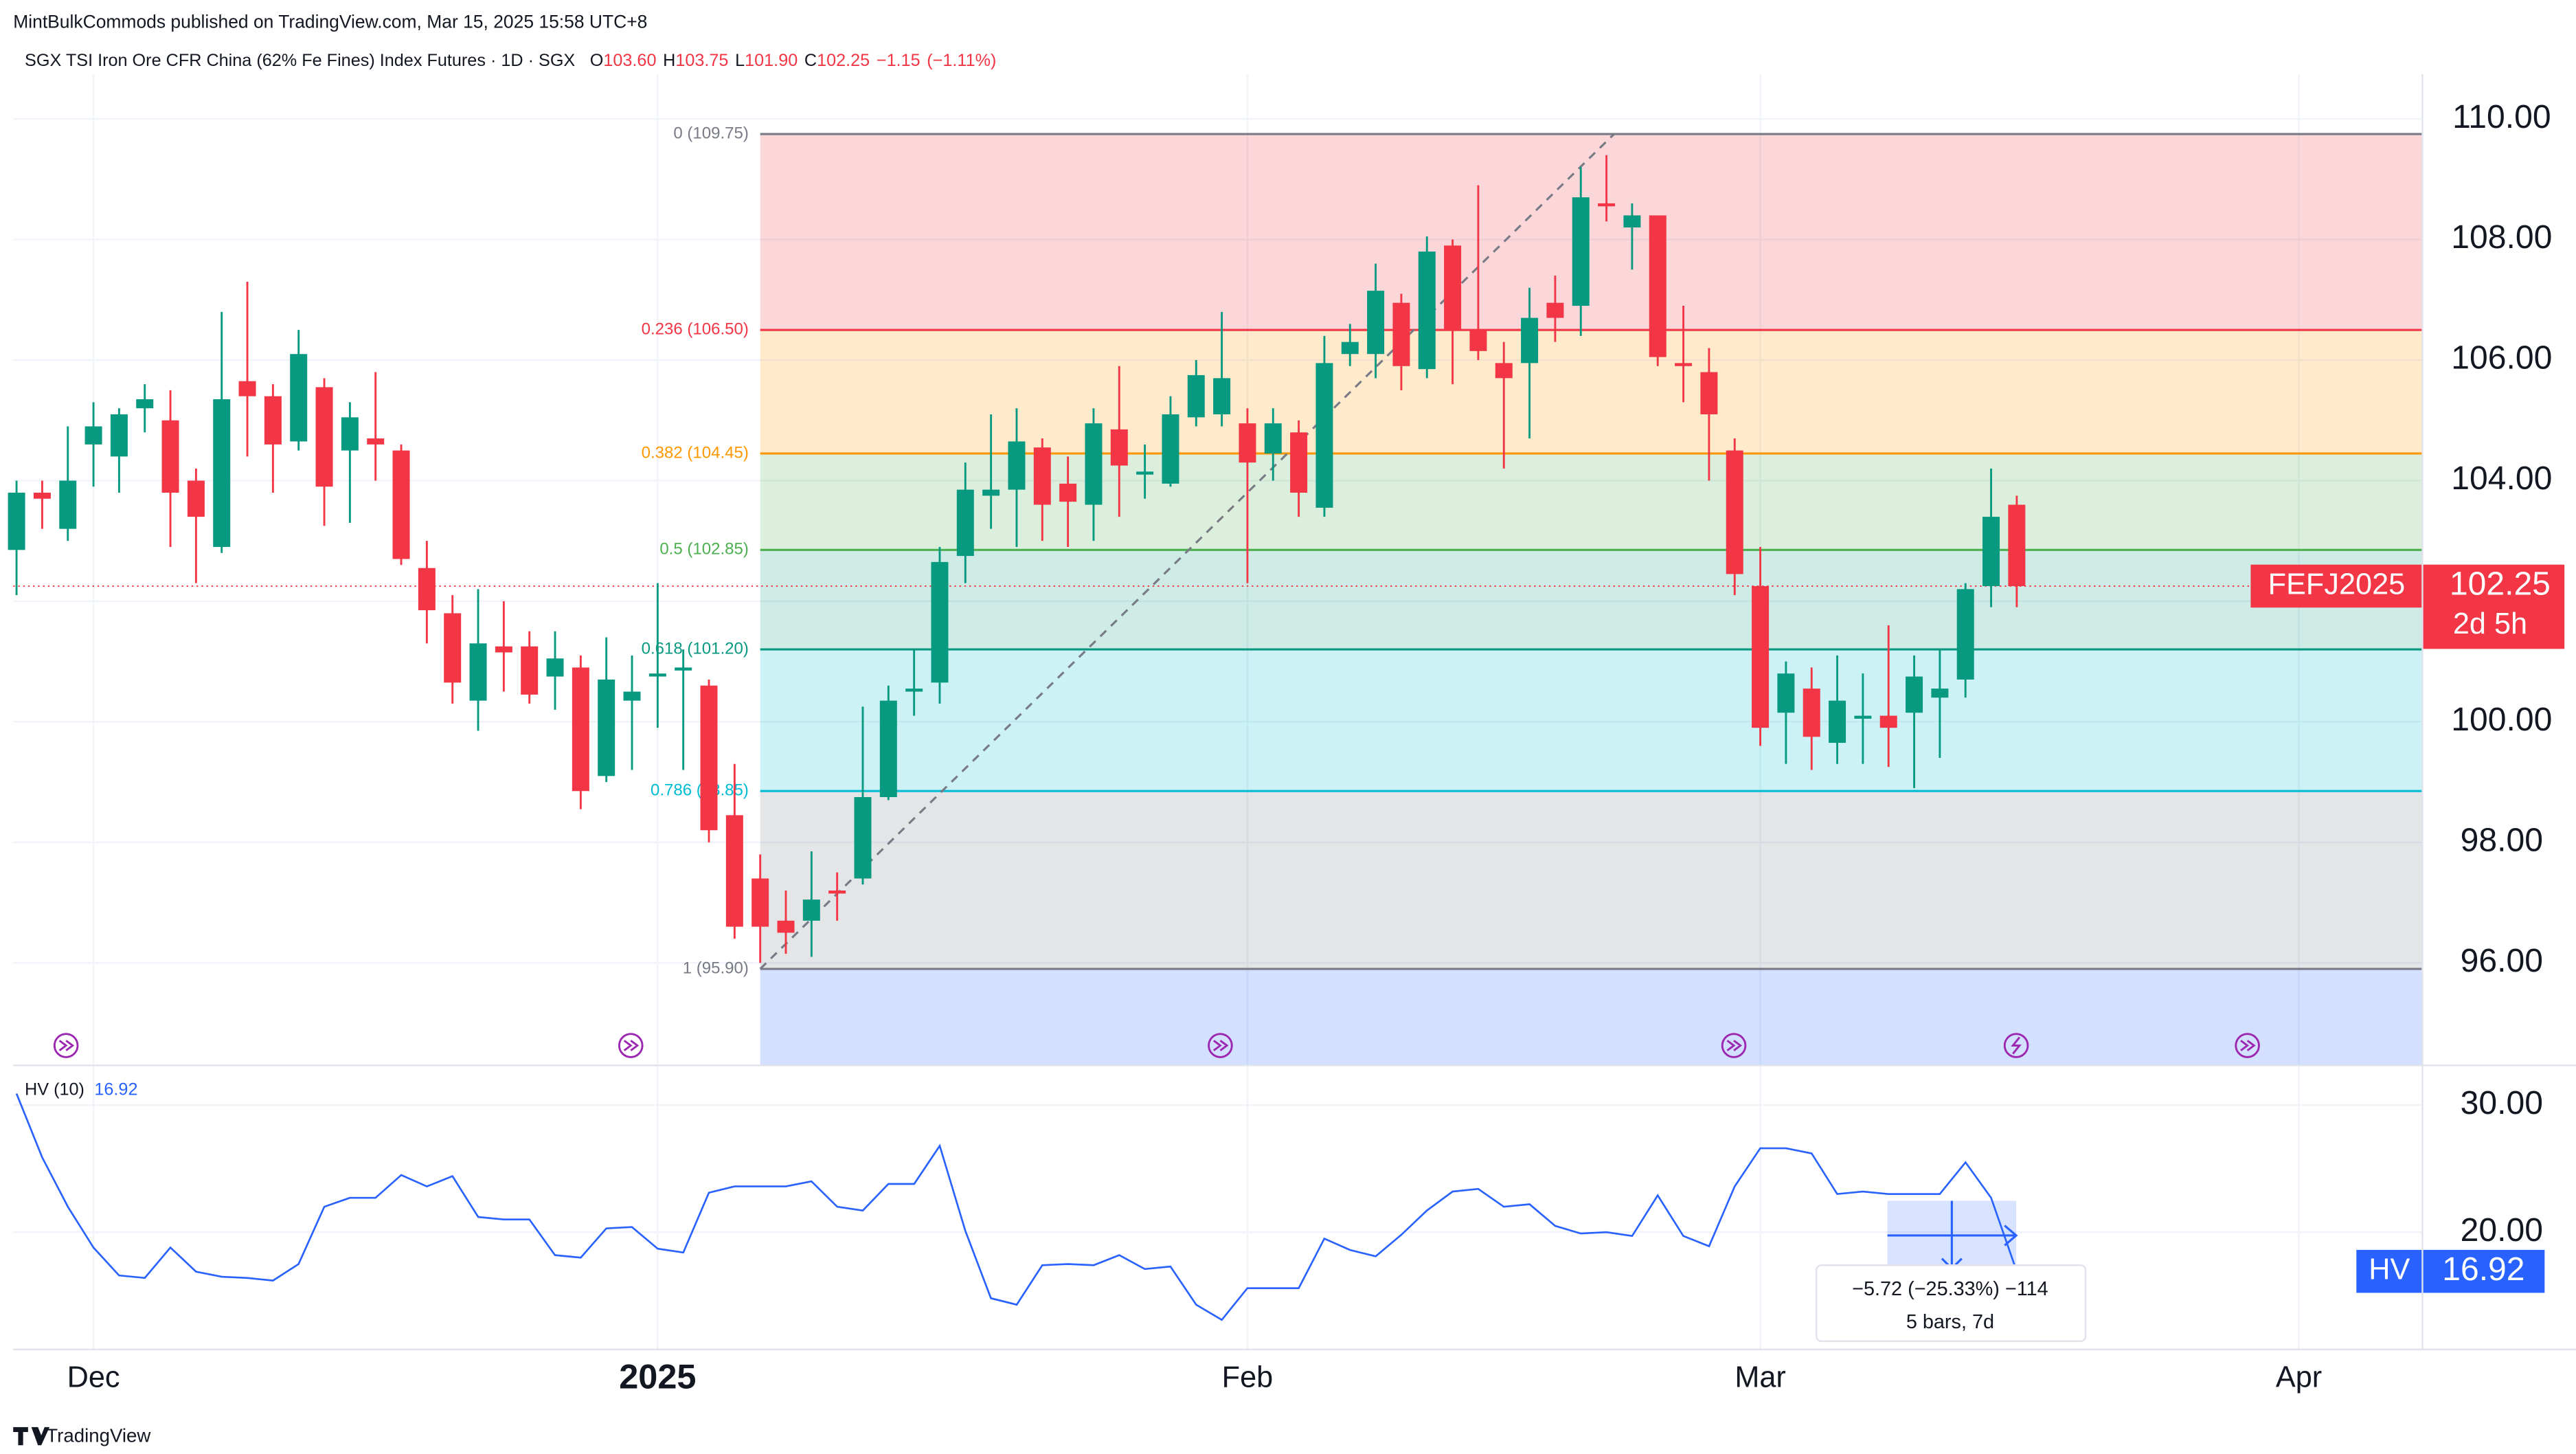 The image size is (2576, 1454). Describe the element at coordinates (704, 549) in the screenshot. I see `fib-label: 0.5 (102.85)` at that location.